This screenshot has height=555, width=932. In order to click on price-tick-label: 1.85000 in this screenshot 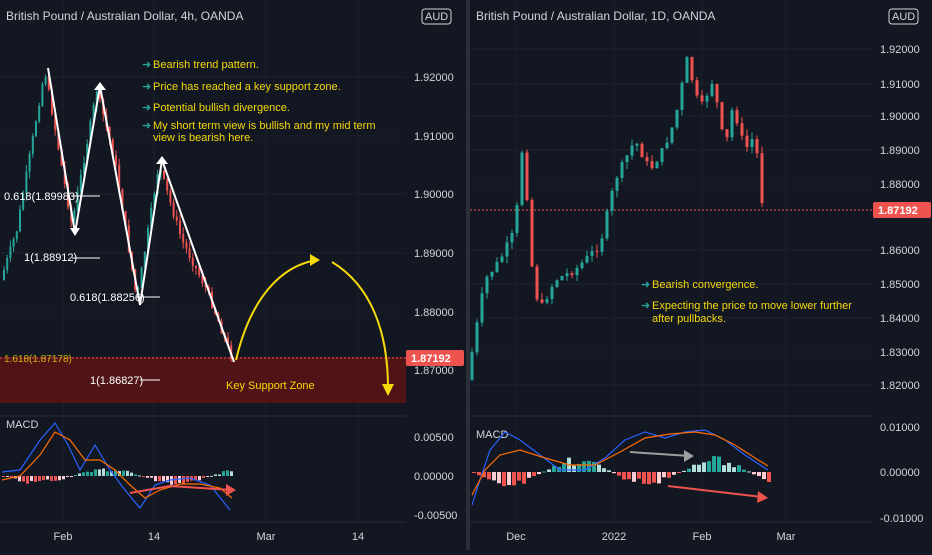, I will do `click(900, 285)`.